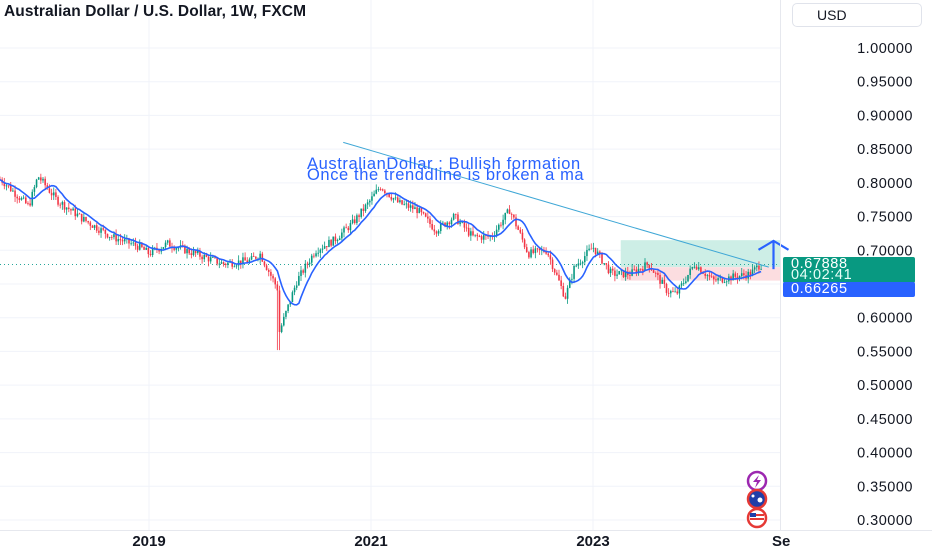  What do you see at coordinates (445, 175) in the screenshot?
I see `annotation-line-2: Once the trenddline is broken a ma` at bounding box center [445, 175].